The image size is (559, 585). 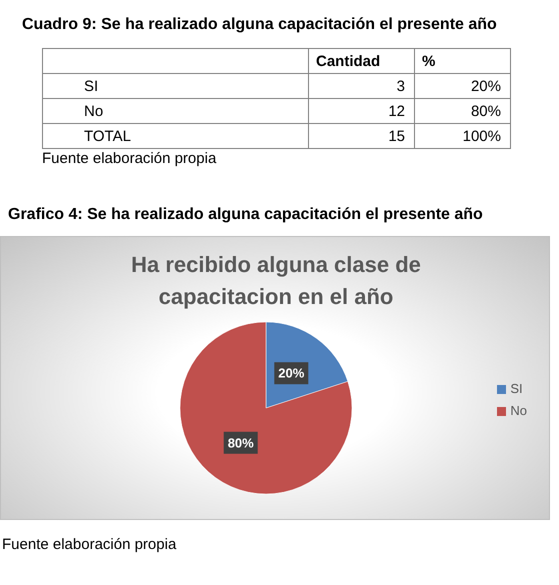 I want to click on pie-slice, so click(x=266, y=408).